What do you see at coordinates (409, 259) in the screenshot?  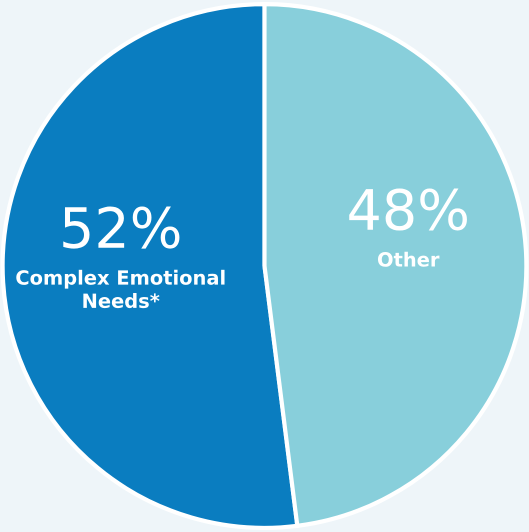 I see `slice-label: Other` at bounding box center [409, 259].